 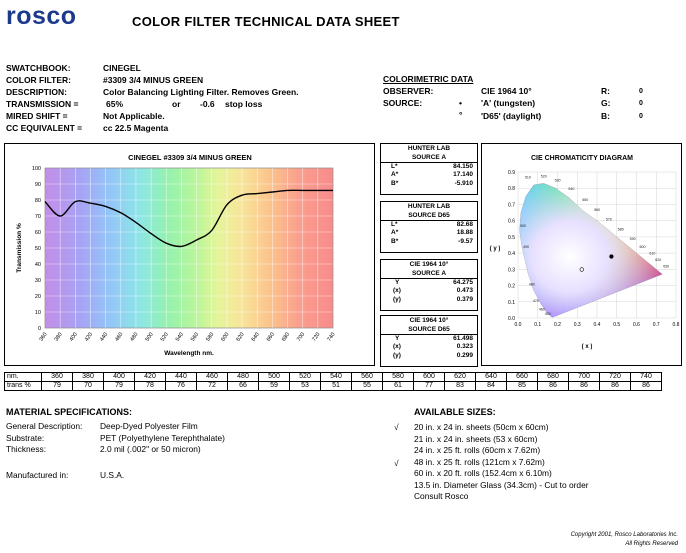 I want to click on cie-d65-title1: CIE 1964 10°, so click(x=429, y=320).